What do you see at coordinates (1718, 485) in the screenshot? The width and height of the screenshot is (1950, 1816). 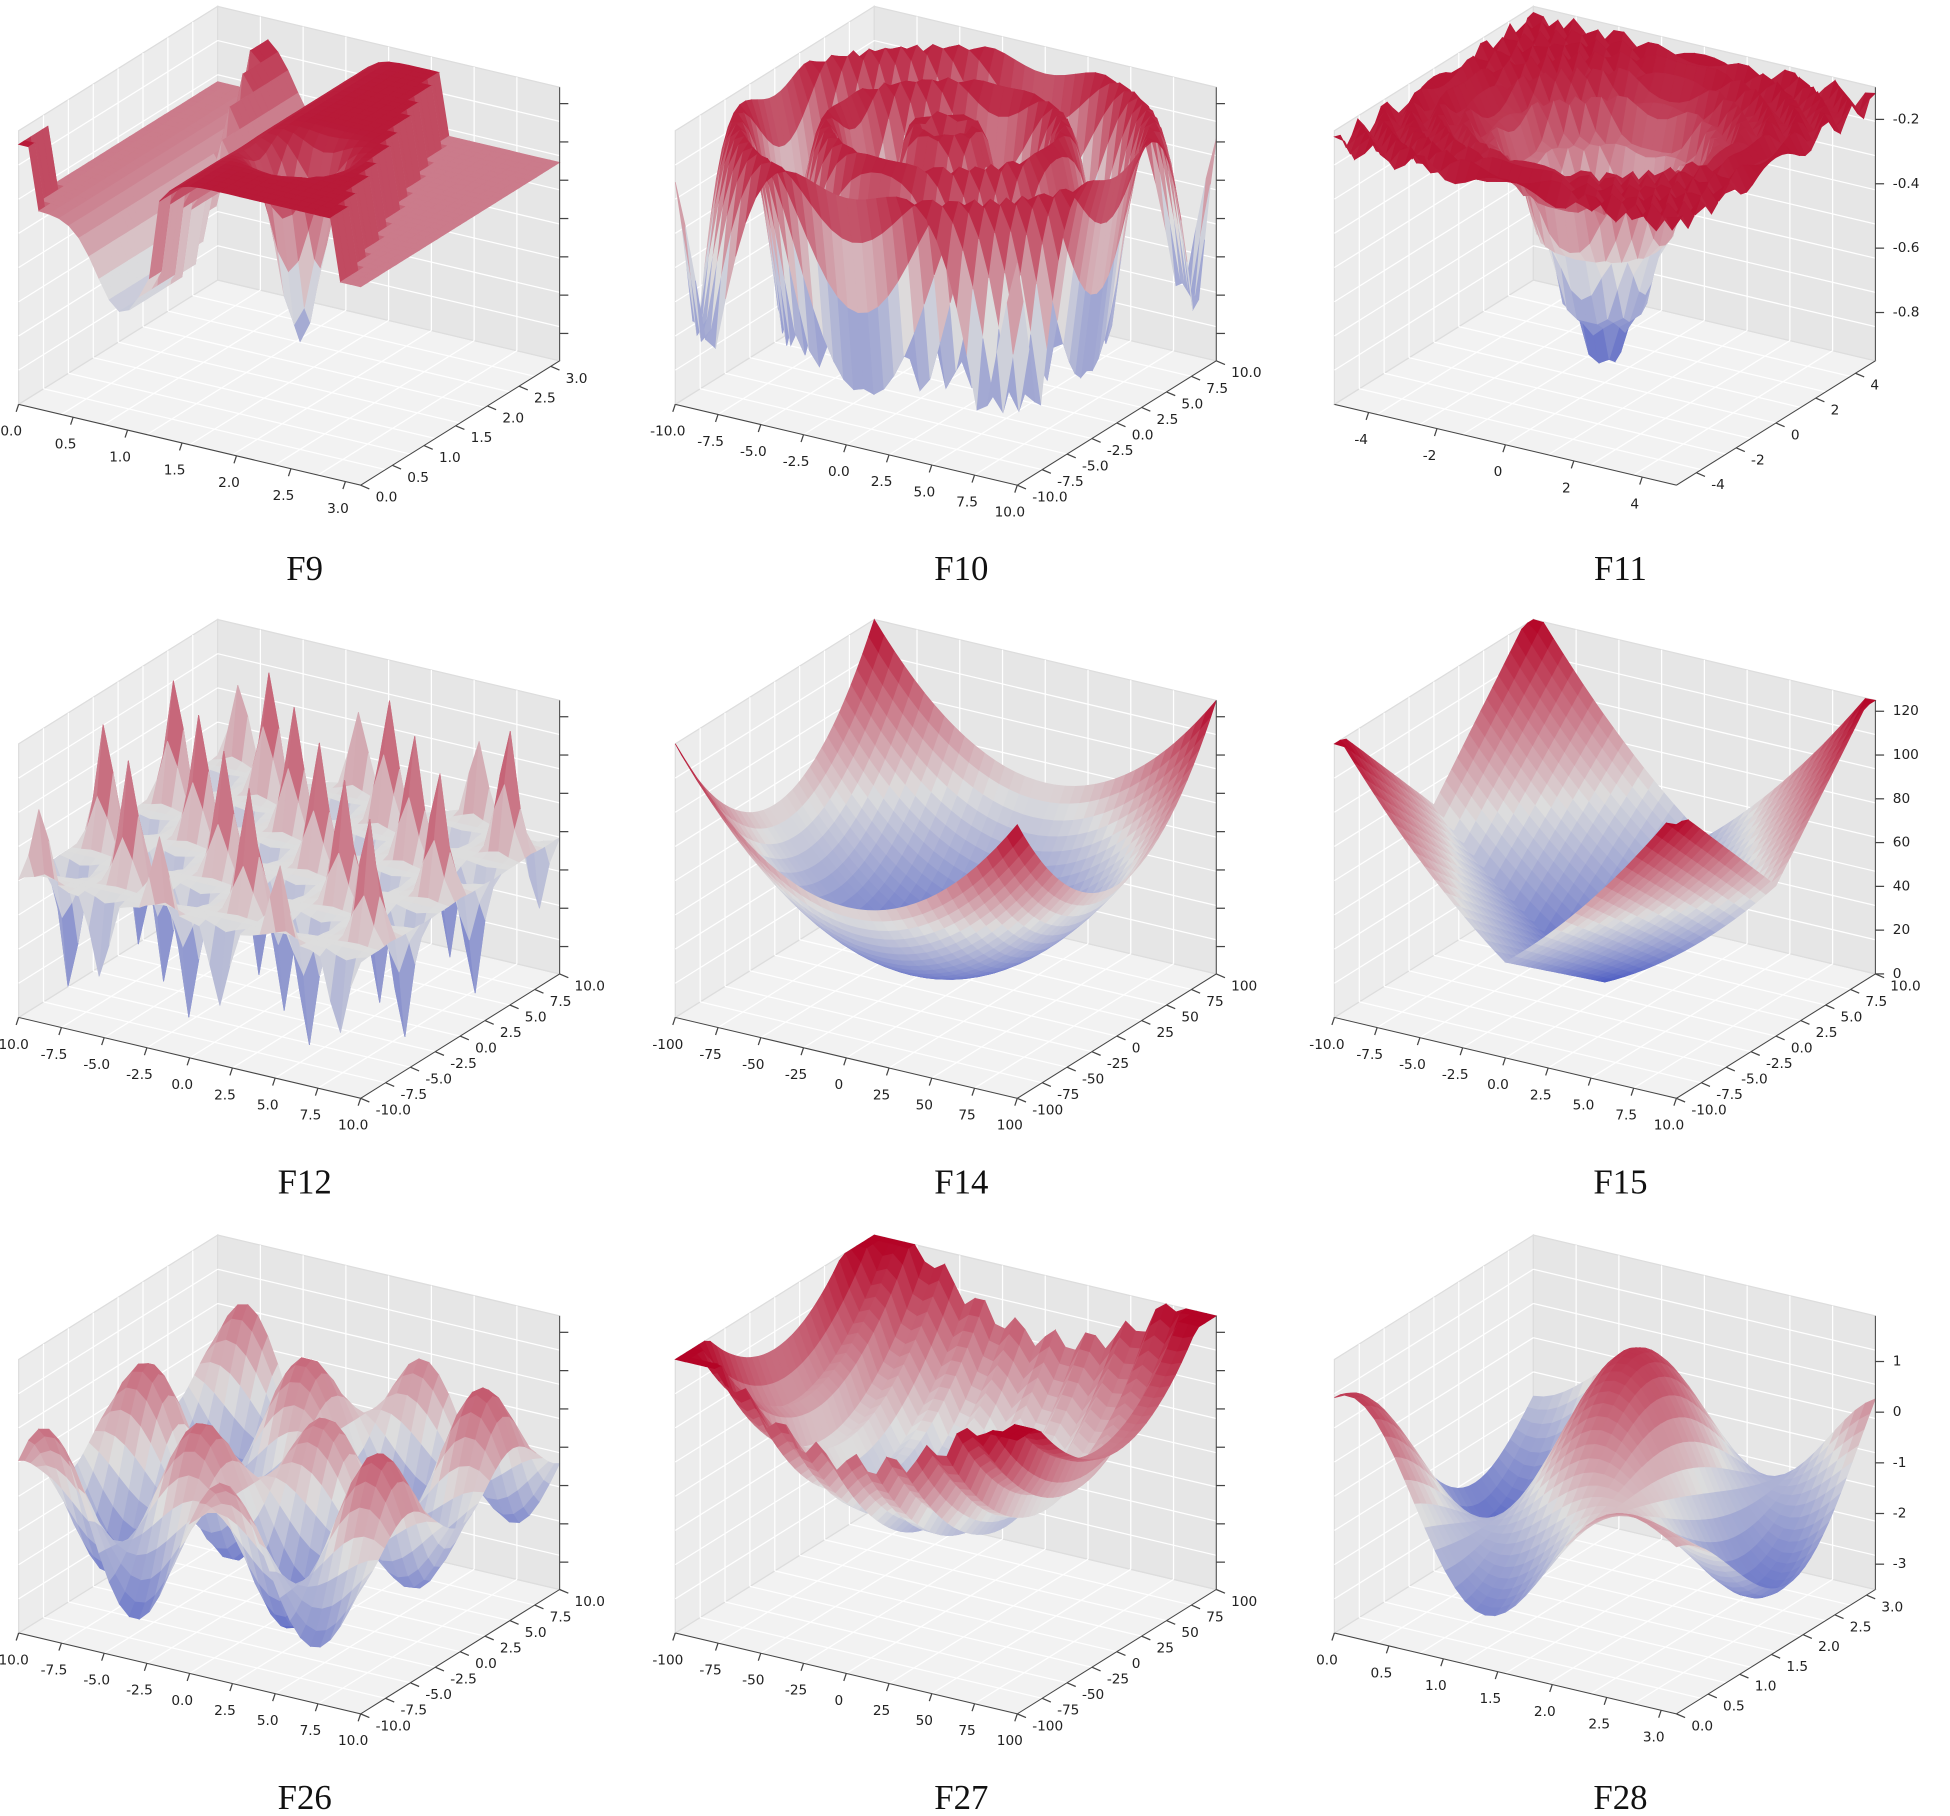 I see `y-tick-label: -4` at bounding box center [1718, 485].